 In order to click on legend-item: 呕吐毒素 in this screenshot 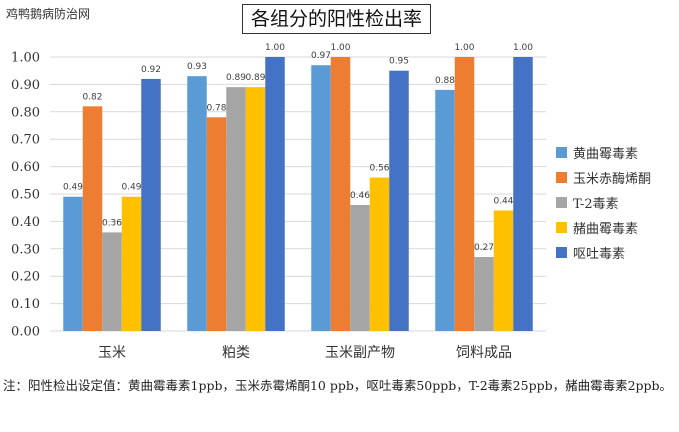, I will do `click(603, 252)`.